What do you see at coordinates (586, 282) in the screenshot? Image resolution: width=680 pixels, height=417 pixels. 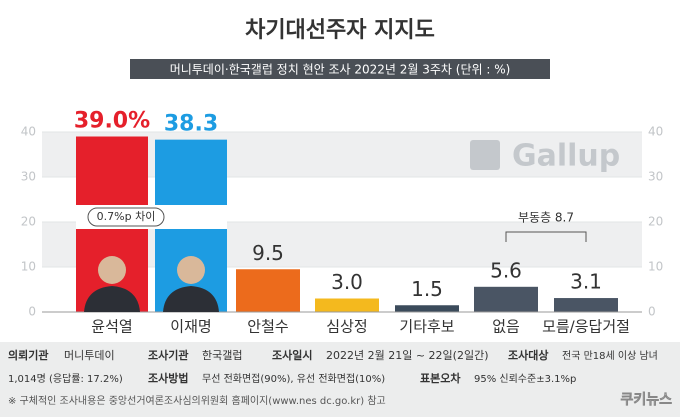 I see `value-label: 3.1` at bounding box center [586, 282].